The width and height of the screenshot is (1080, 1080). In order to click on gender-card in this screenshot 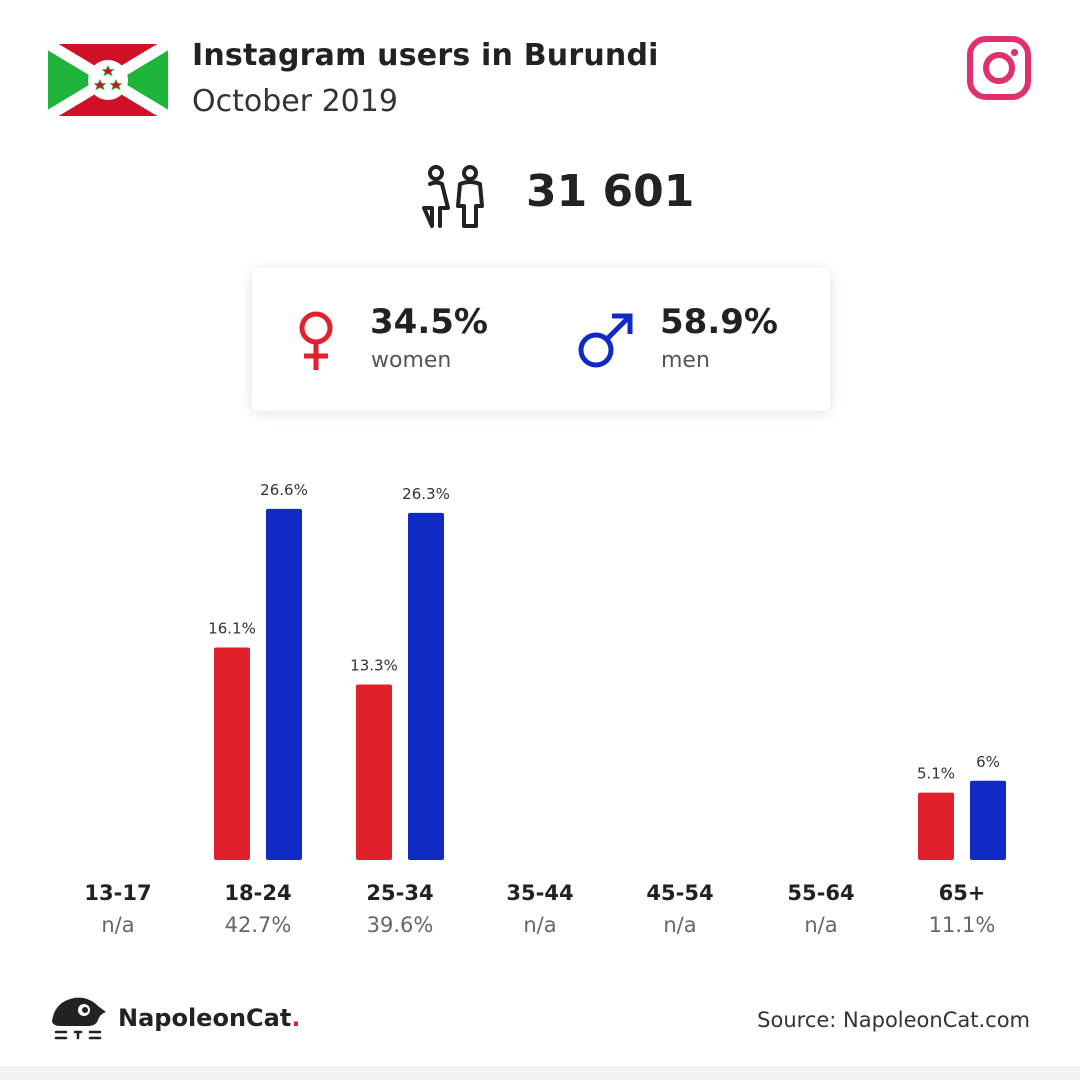, I will do `click(541, 339)`.